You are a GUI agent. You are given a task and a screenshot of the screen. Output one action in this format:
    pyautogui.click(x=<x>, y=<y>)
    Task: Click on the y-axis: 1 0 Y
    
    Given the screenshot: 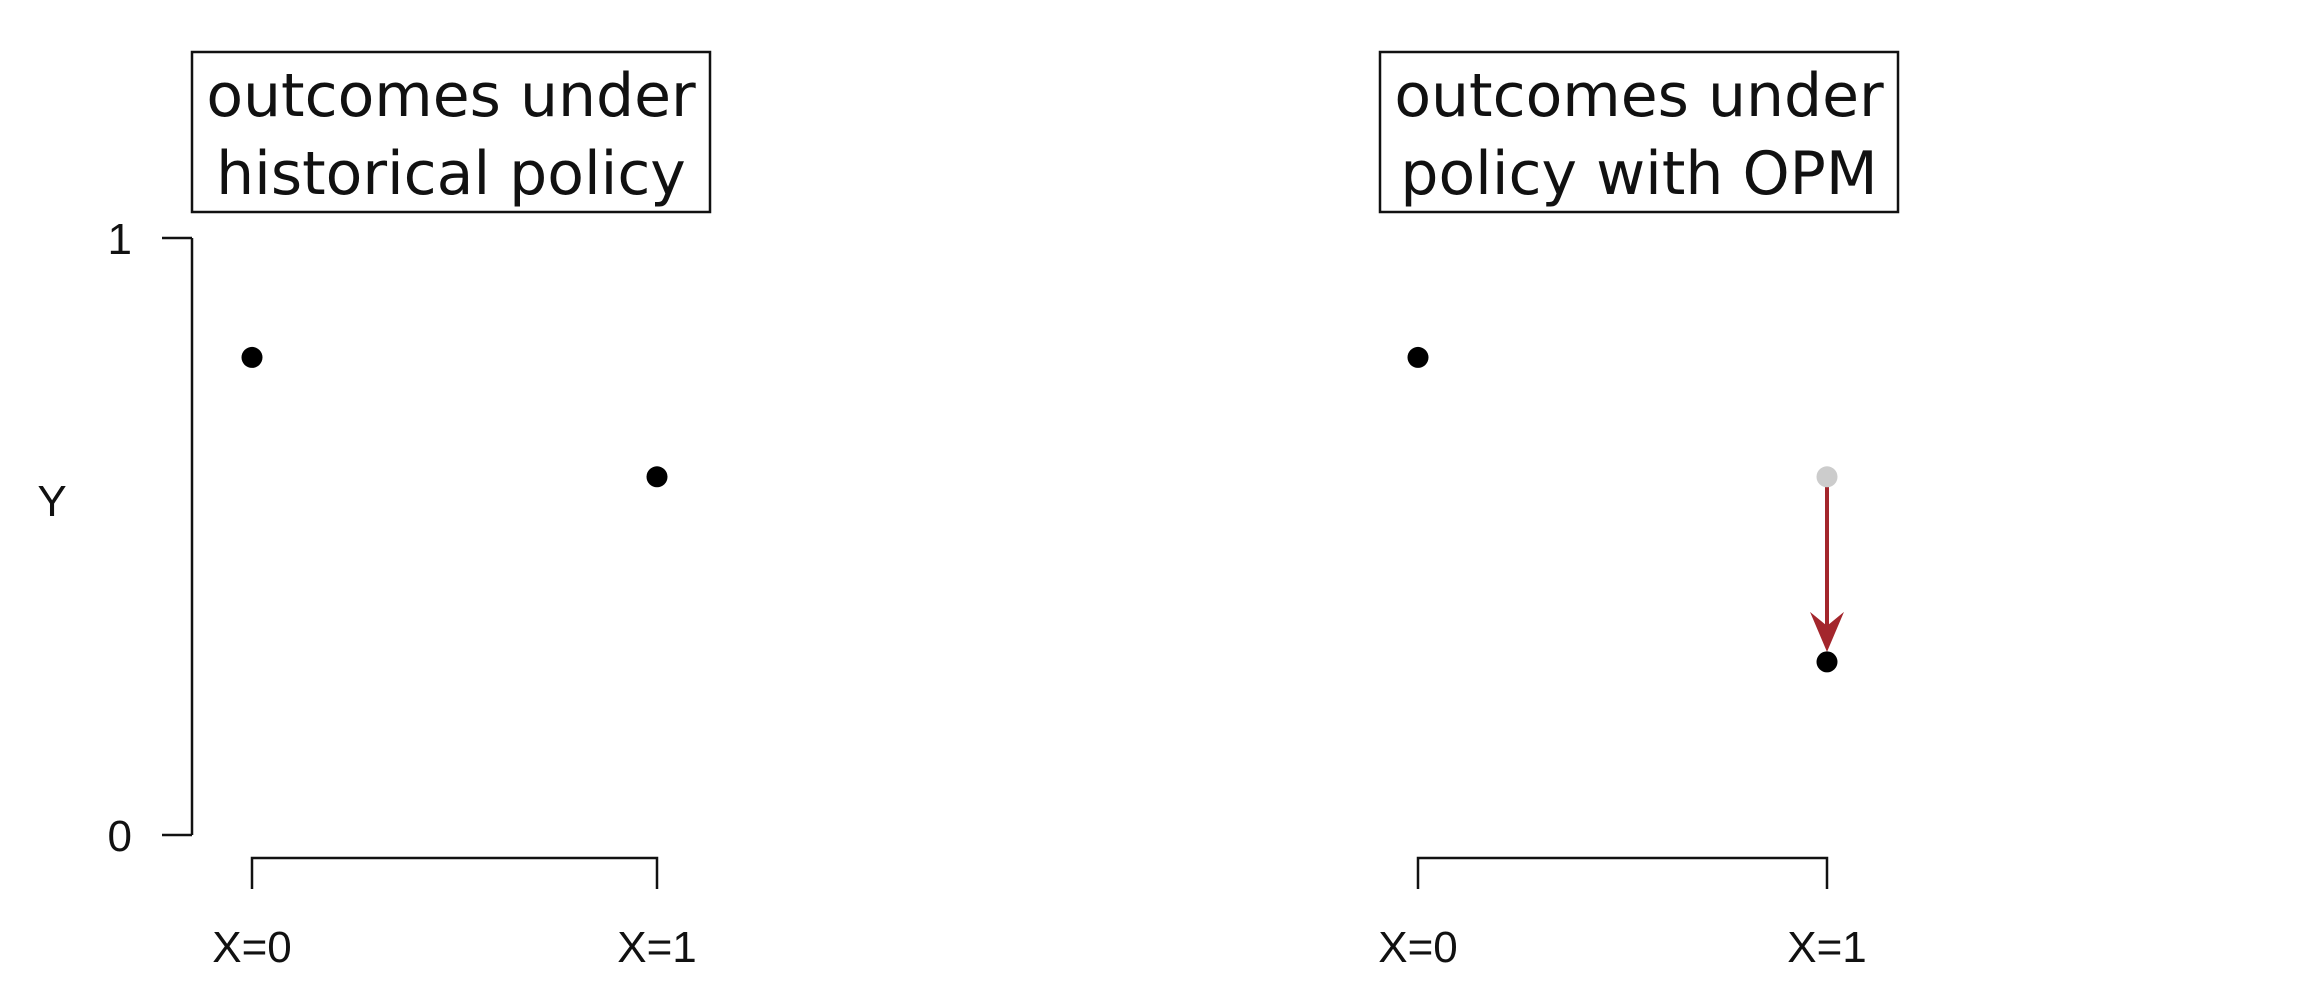 What is the action you would take?
    pyautogui.click(x=115, y=538)
    